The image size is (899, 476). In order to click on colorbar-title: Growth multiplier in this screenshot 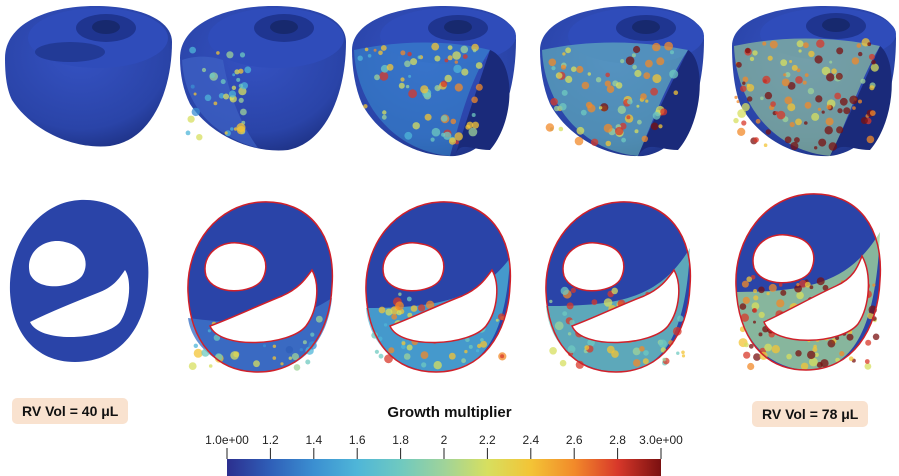, I will do `click(449, 412)`.